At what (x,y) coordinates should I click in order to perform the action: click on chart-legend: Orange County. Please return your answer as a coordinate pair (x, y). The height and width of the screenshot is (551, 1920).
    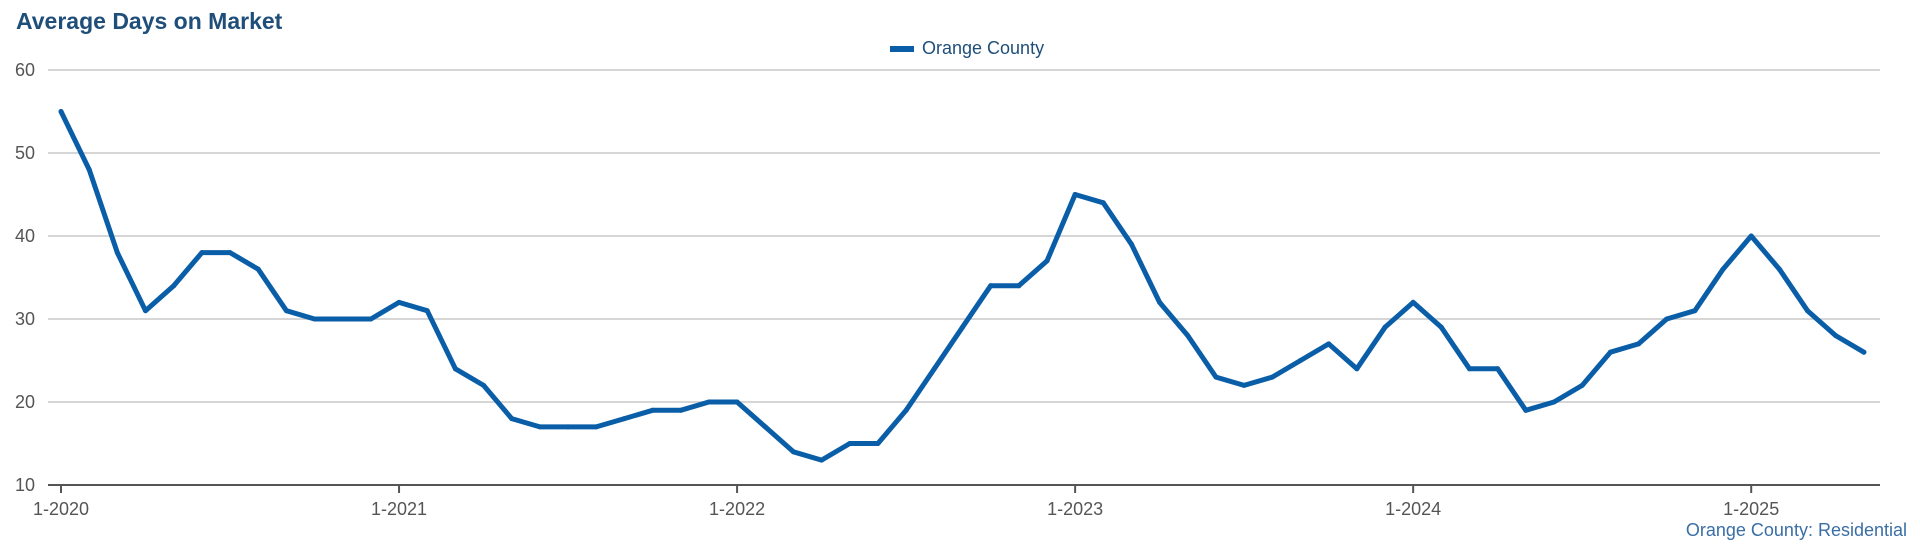
    Looking at the image, I should click on (967, 48).